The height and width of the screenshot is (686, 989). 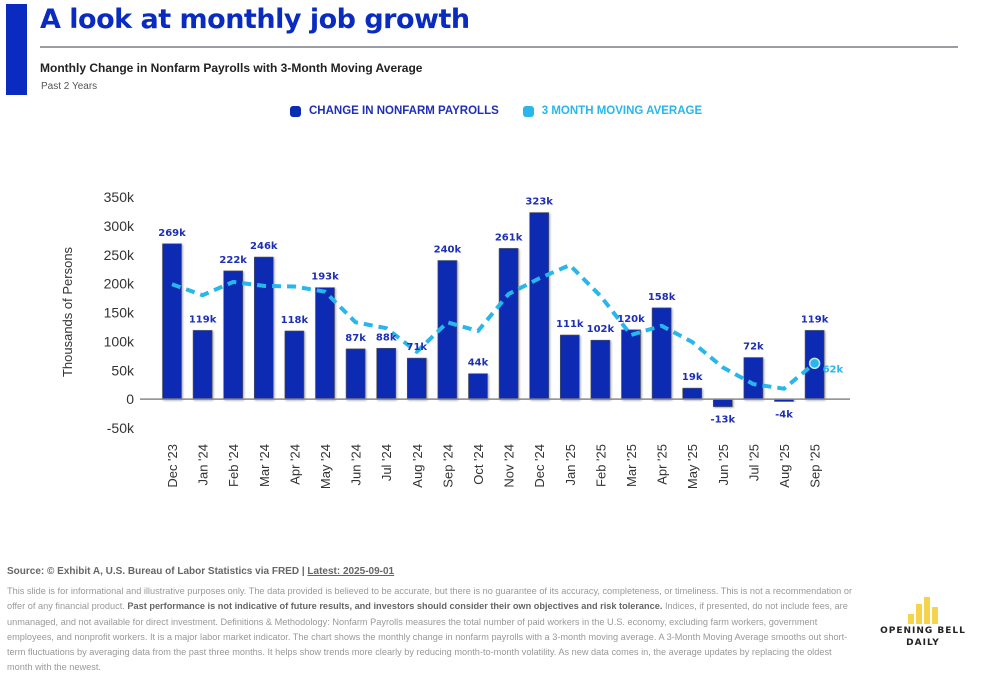 I want to click on x-tick-label: Feb '25, so click(x=600, y=465).